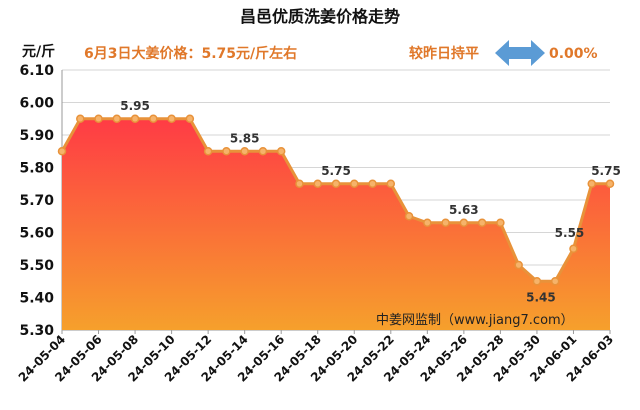 This screenshot has height=410, width=640. What do you see at coordinates (475, 320) in the screenshot?
I see `watermark: 中姜网监制（www.jiang7.com）` at bounding box center [475, 320].